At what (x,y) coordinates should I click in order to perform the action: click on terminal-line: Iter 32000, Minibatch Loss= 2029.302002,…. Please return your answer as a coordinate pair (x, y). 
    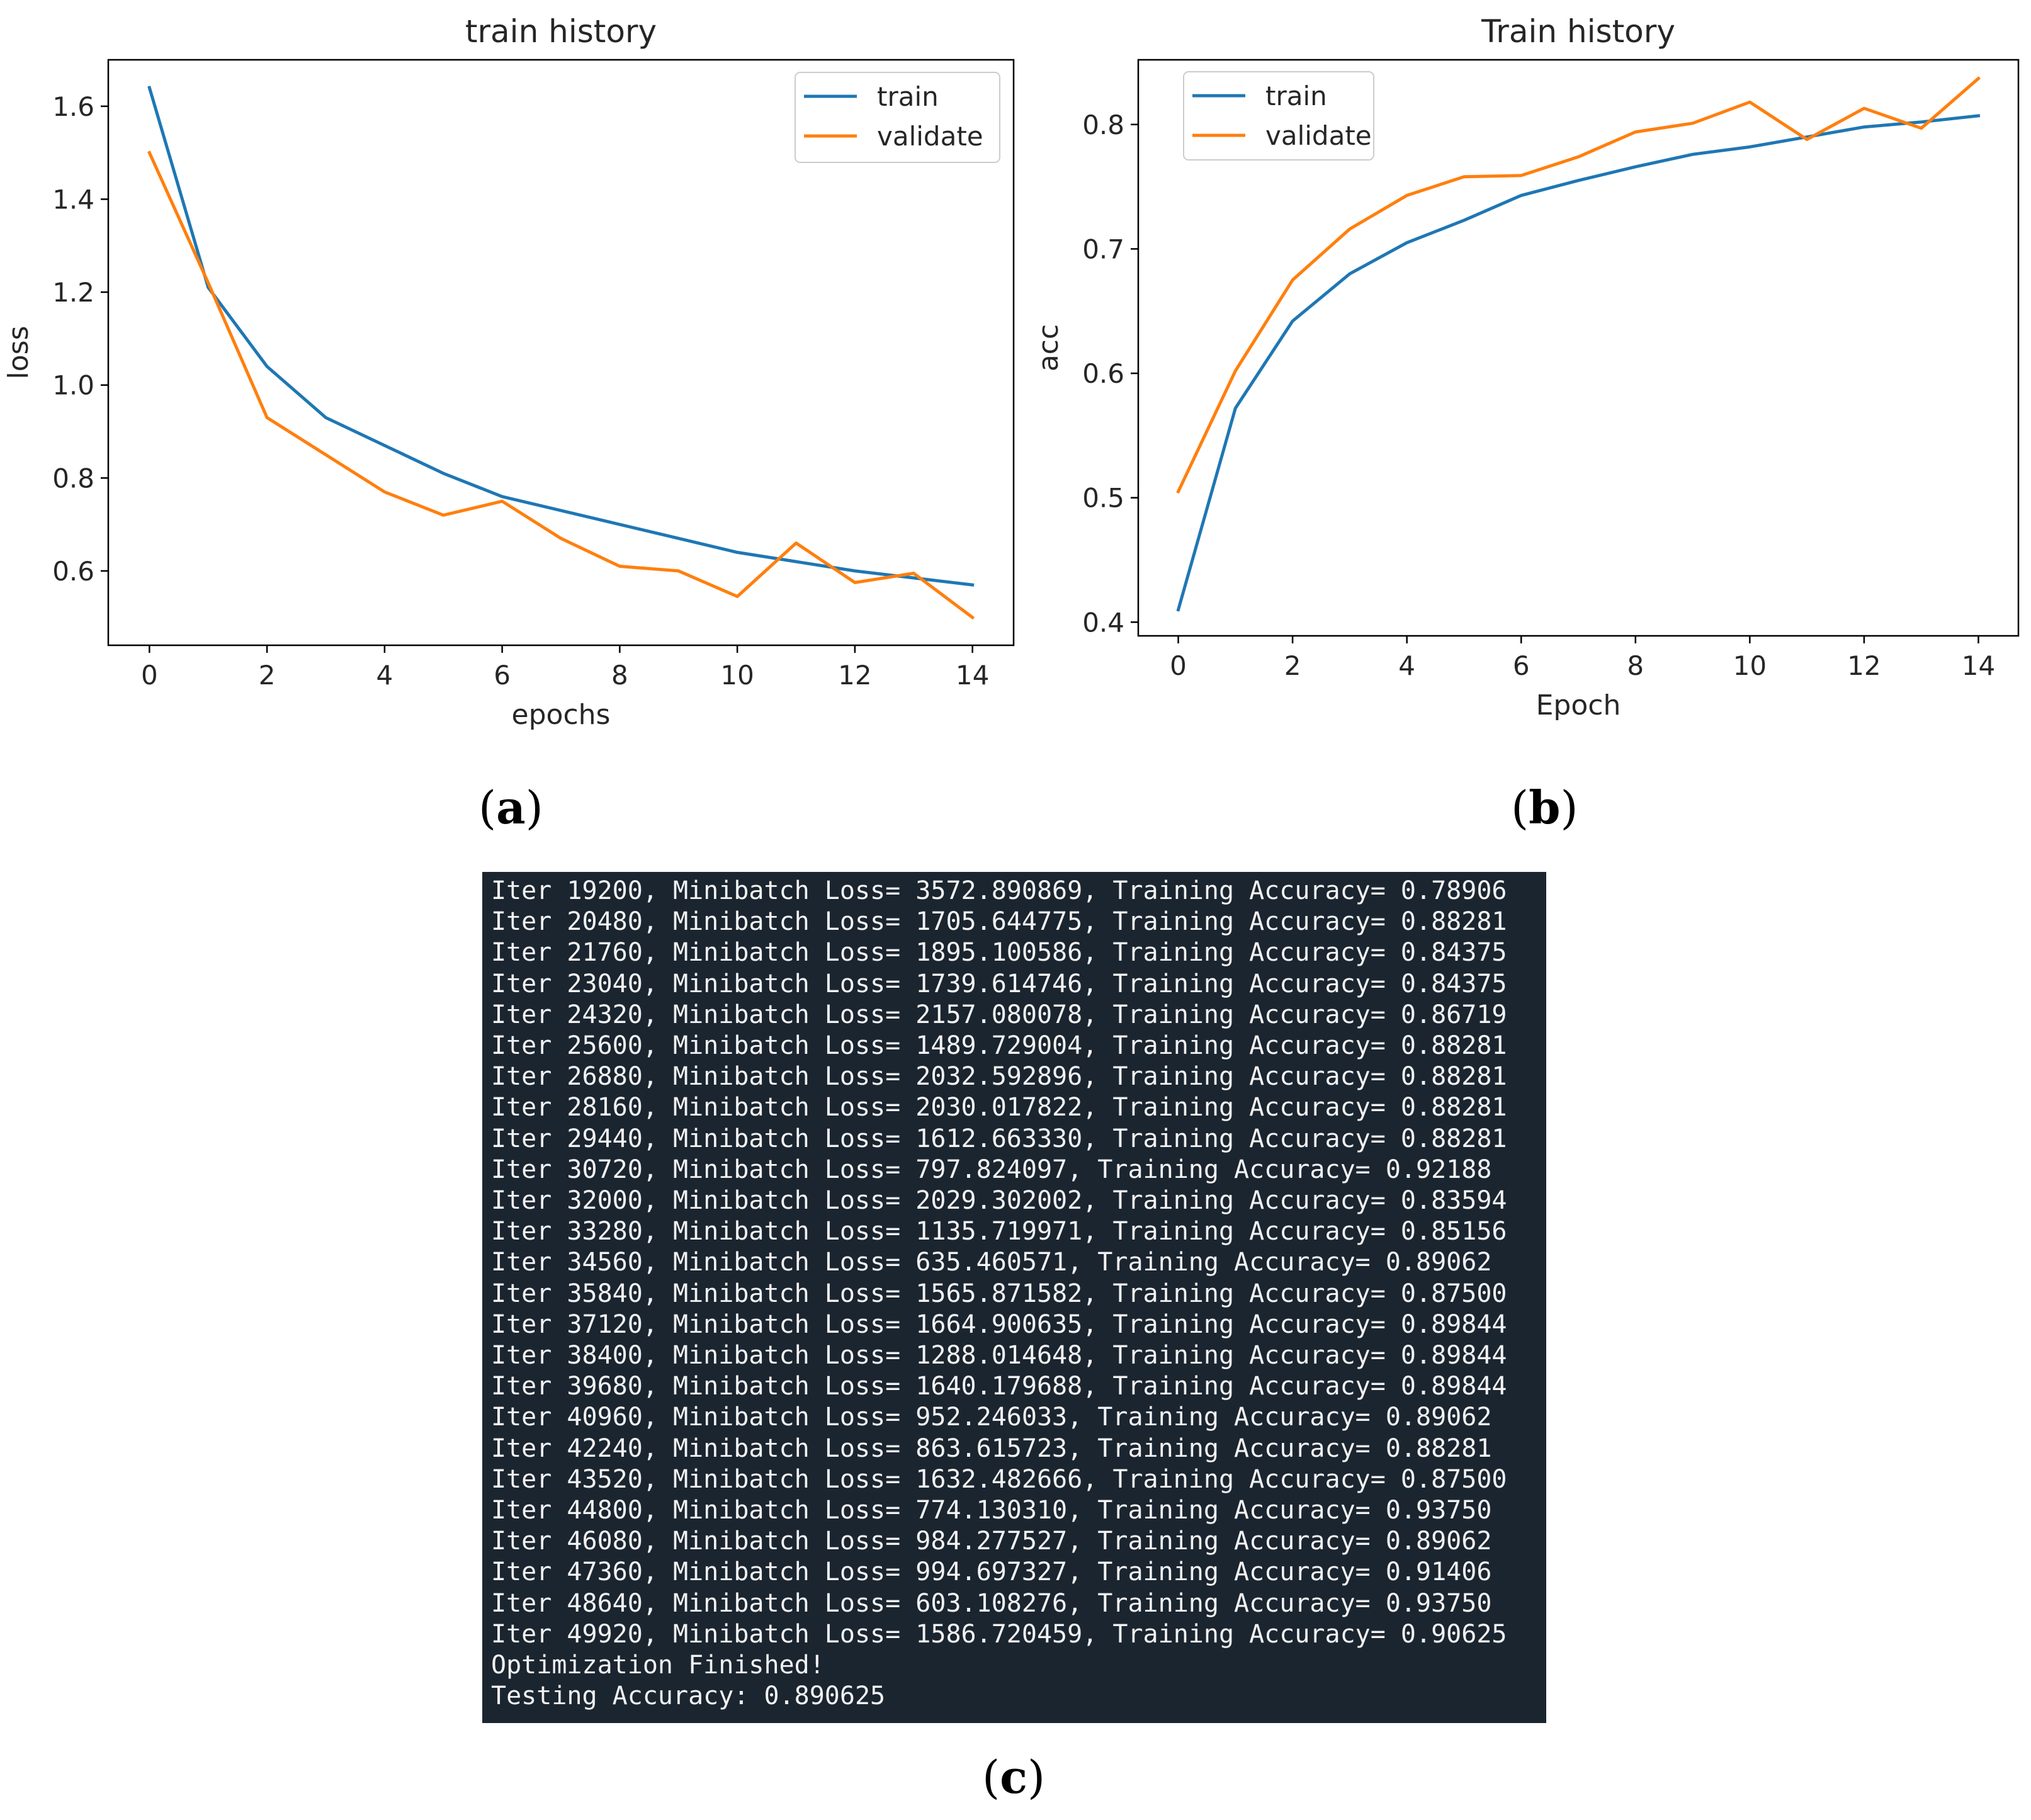
    Looking at the image, I should click on (999, 1201).